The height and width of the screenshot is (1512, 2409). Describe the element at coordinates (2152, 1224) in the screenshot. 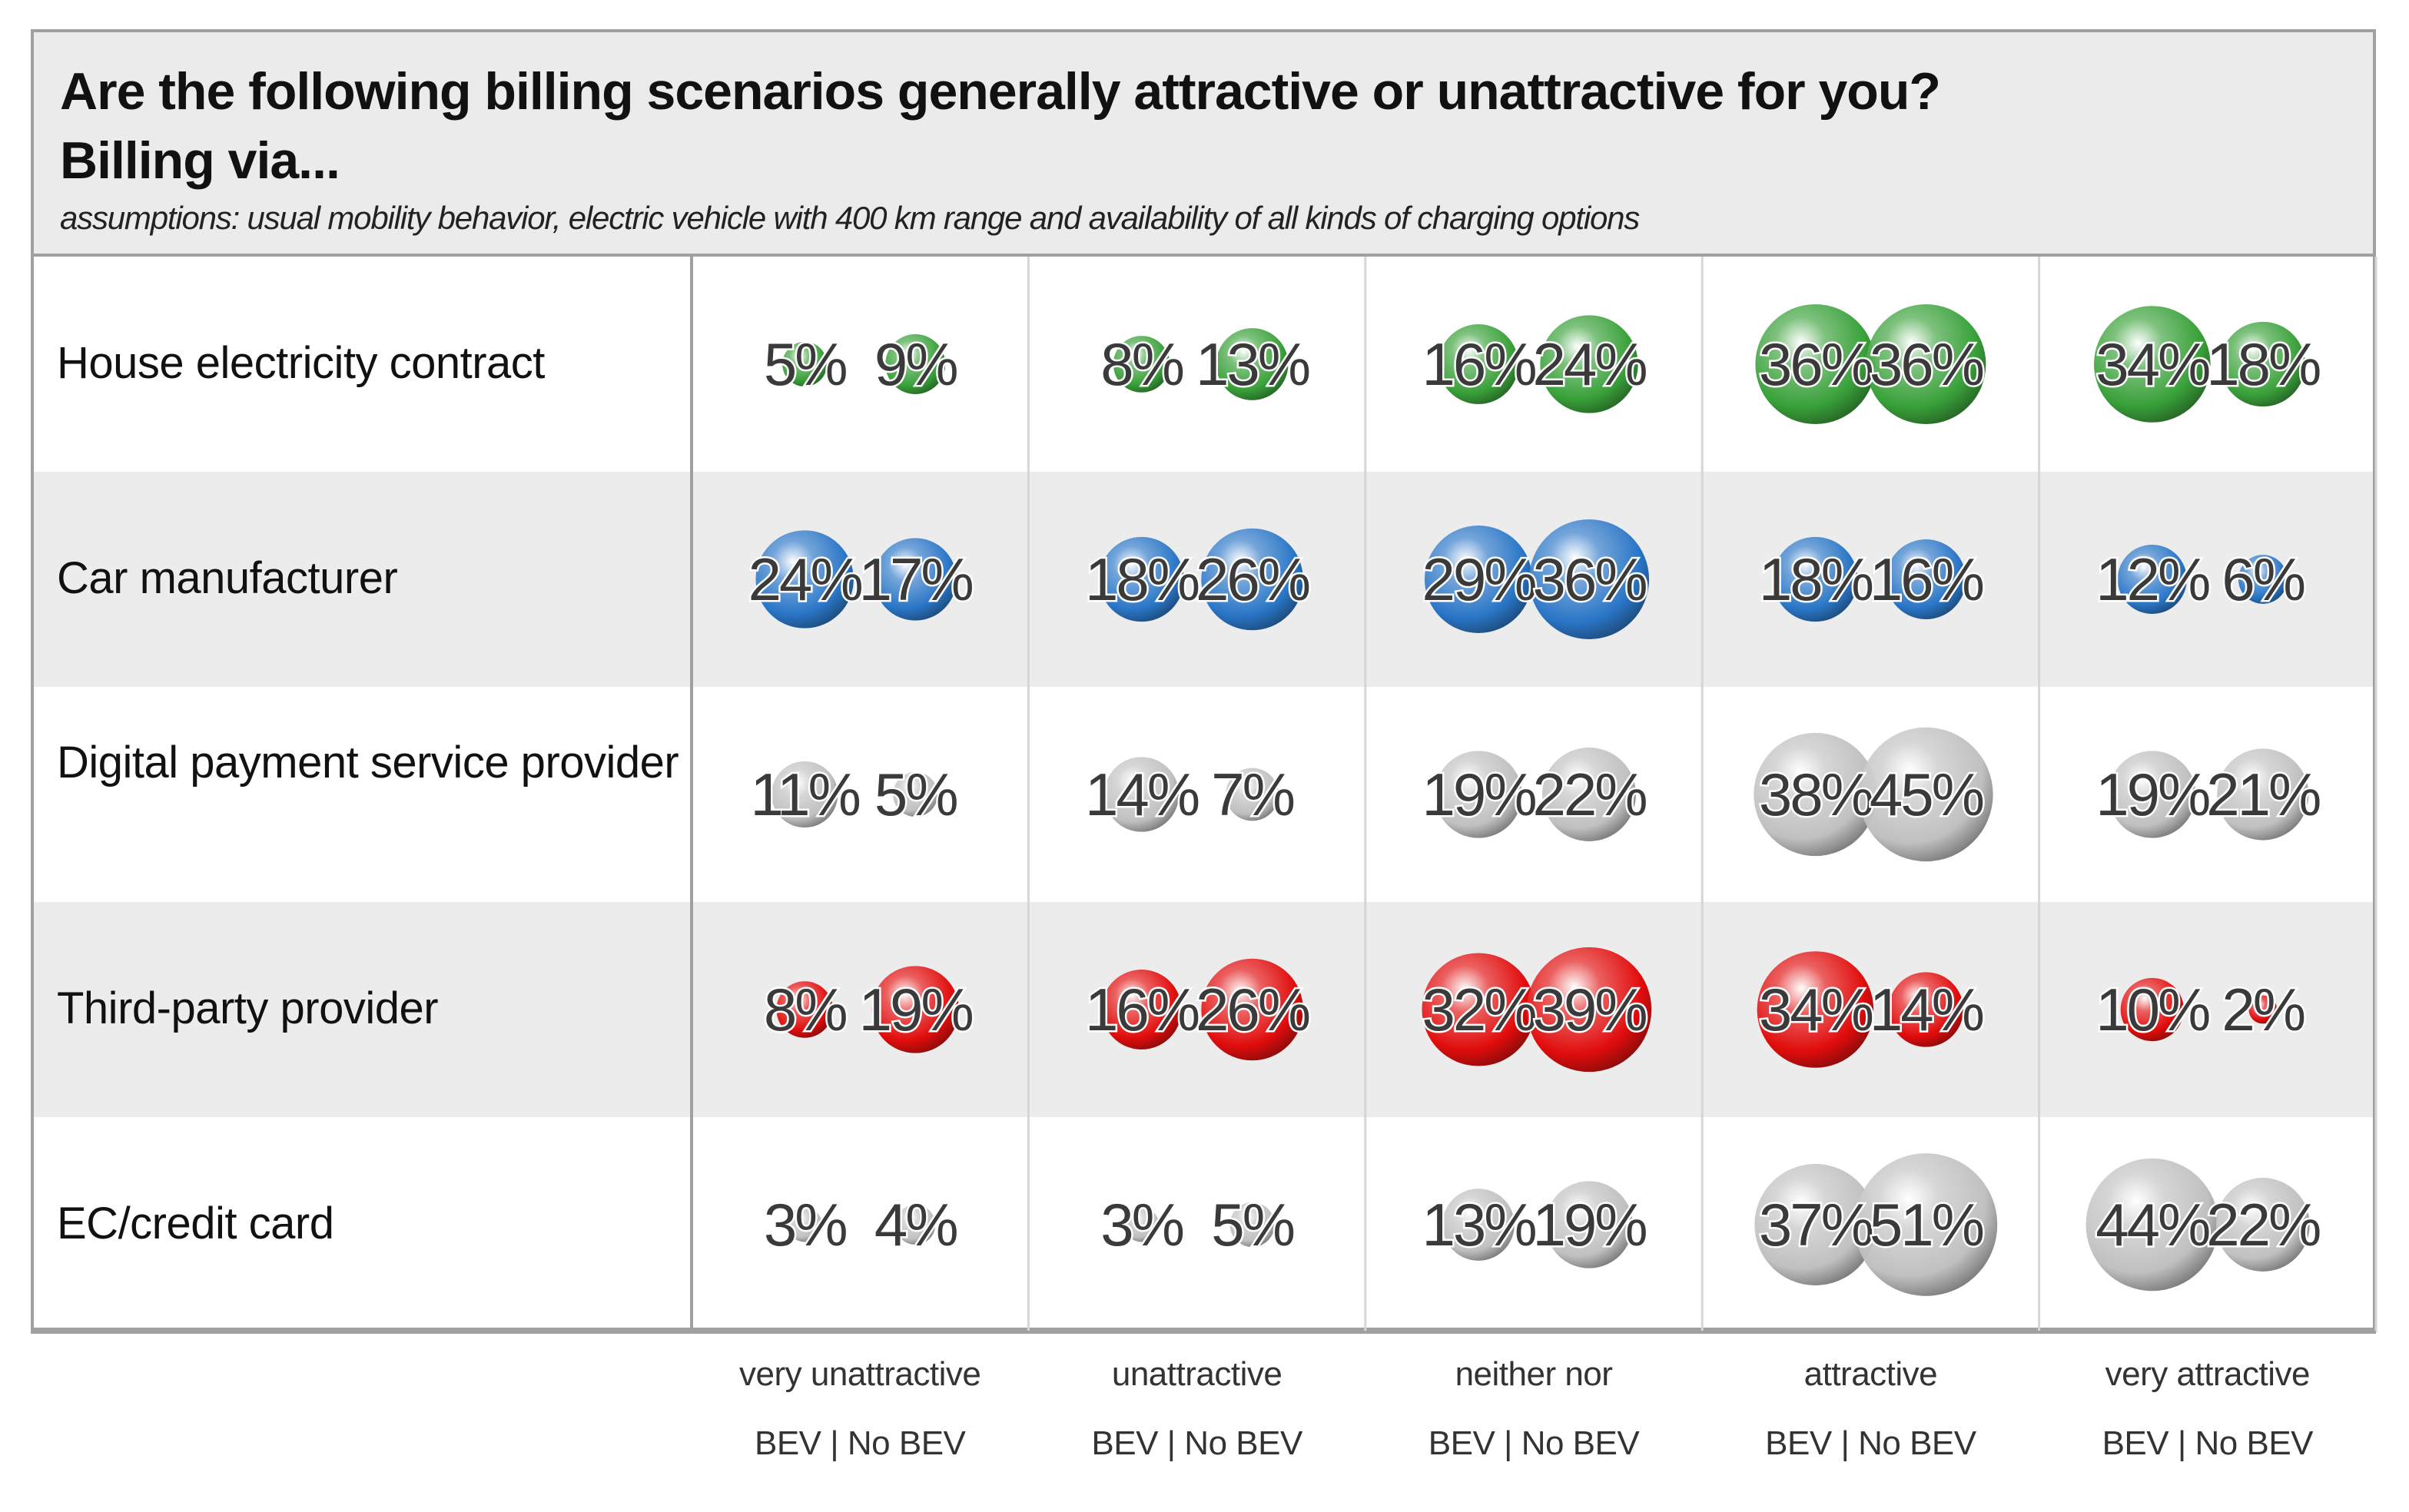

I see `value-label-bev: 44%` at that location.